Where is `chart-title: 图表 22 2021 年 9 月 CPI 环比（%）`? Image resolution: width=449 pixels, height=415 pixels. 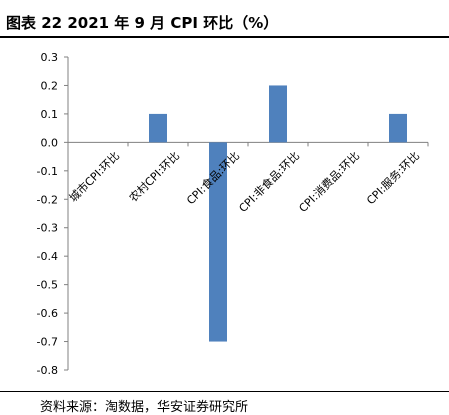
chart-title: 图表 22 2021 年 9 月 CPI 环比（%） is located at coordinates (142, 23).